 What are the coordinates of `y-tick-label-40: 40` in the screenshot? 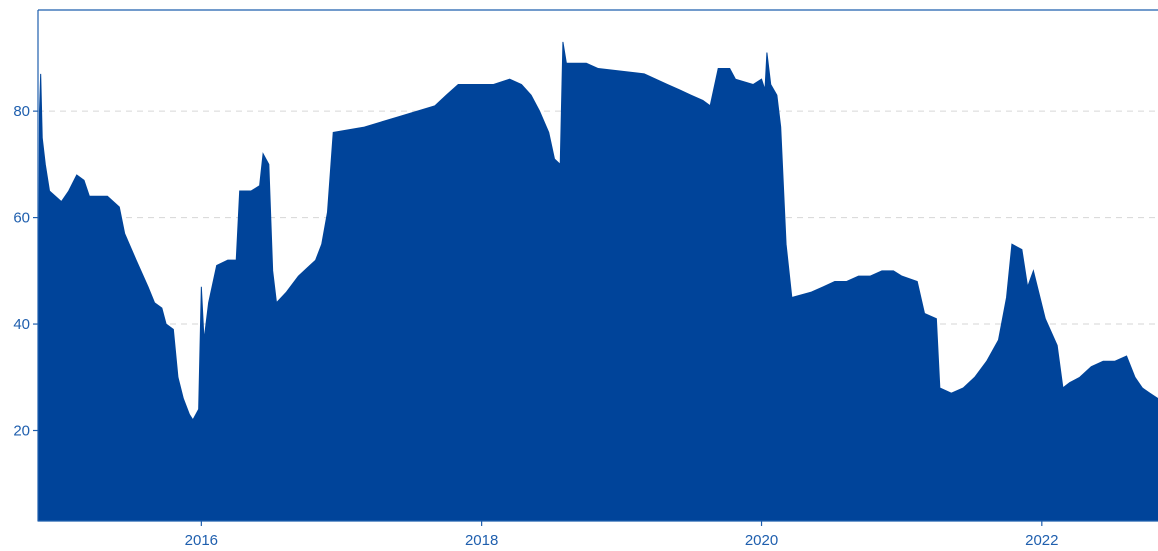 It's located at (21, 324).